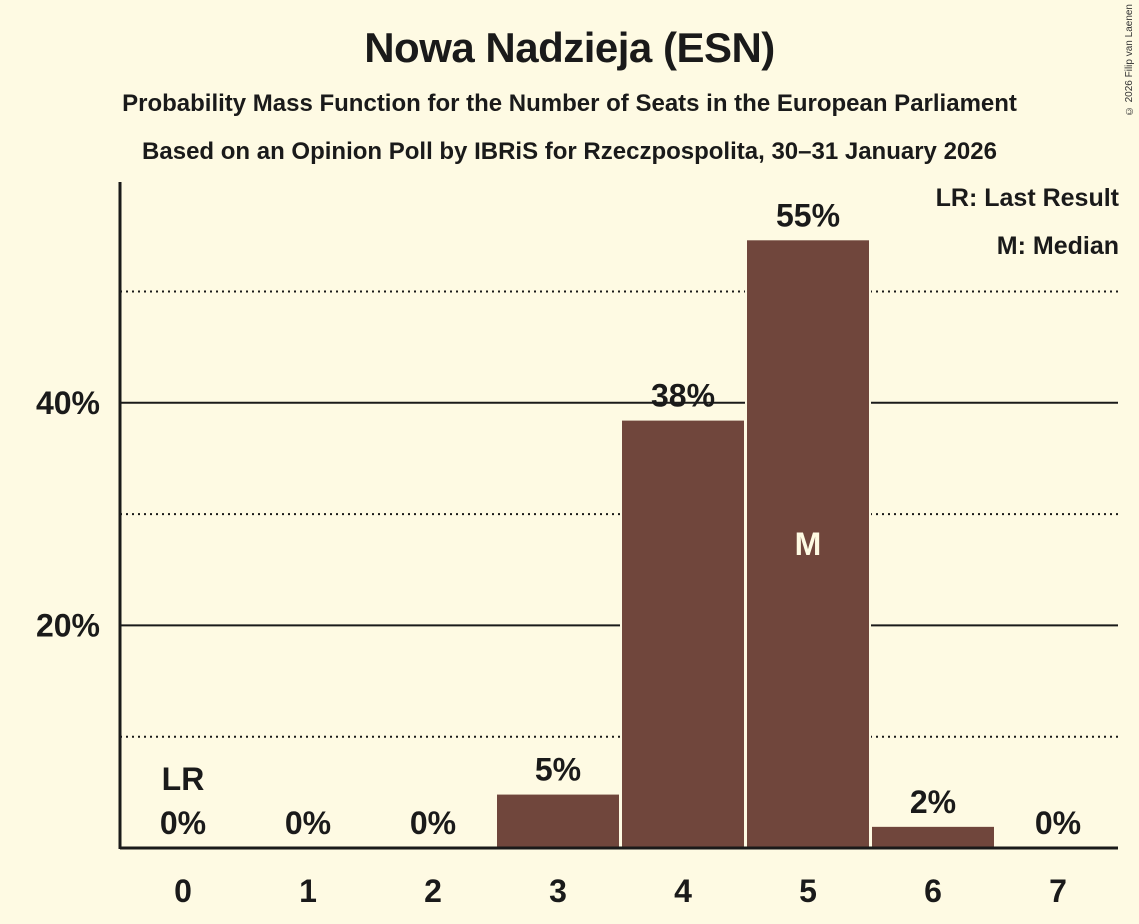  I want to click on bar-value-label: 38%, so click(683, 396).